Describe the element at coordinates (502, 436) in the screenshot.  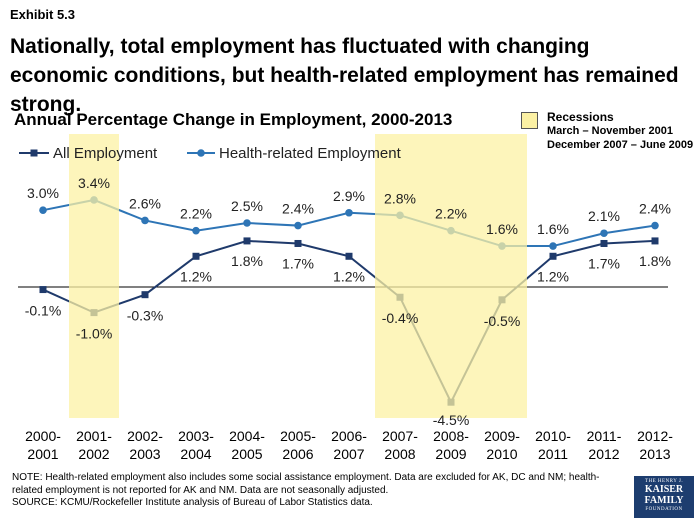
I see `x-tick-label-line1: 2009-` at that location.